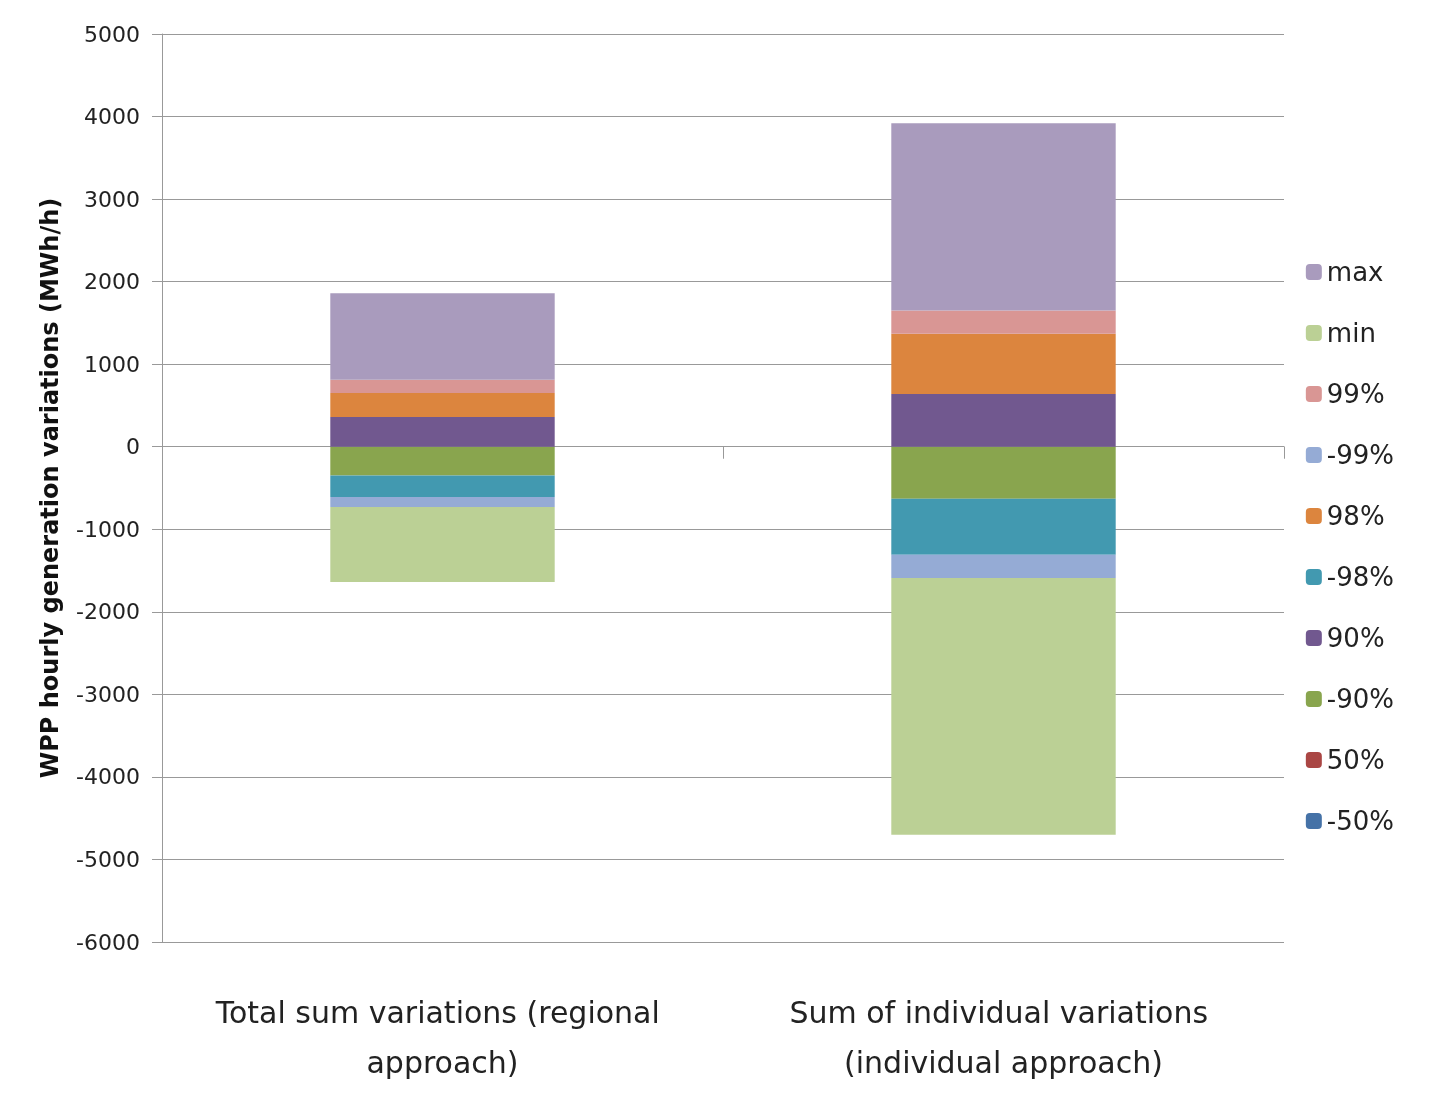 The width and height of the screenshot is (1429, 1093). I want to click on legend-label: 99%, so click(1355, 394).